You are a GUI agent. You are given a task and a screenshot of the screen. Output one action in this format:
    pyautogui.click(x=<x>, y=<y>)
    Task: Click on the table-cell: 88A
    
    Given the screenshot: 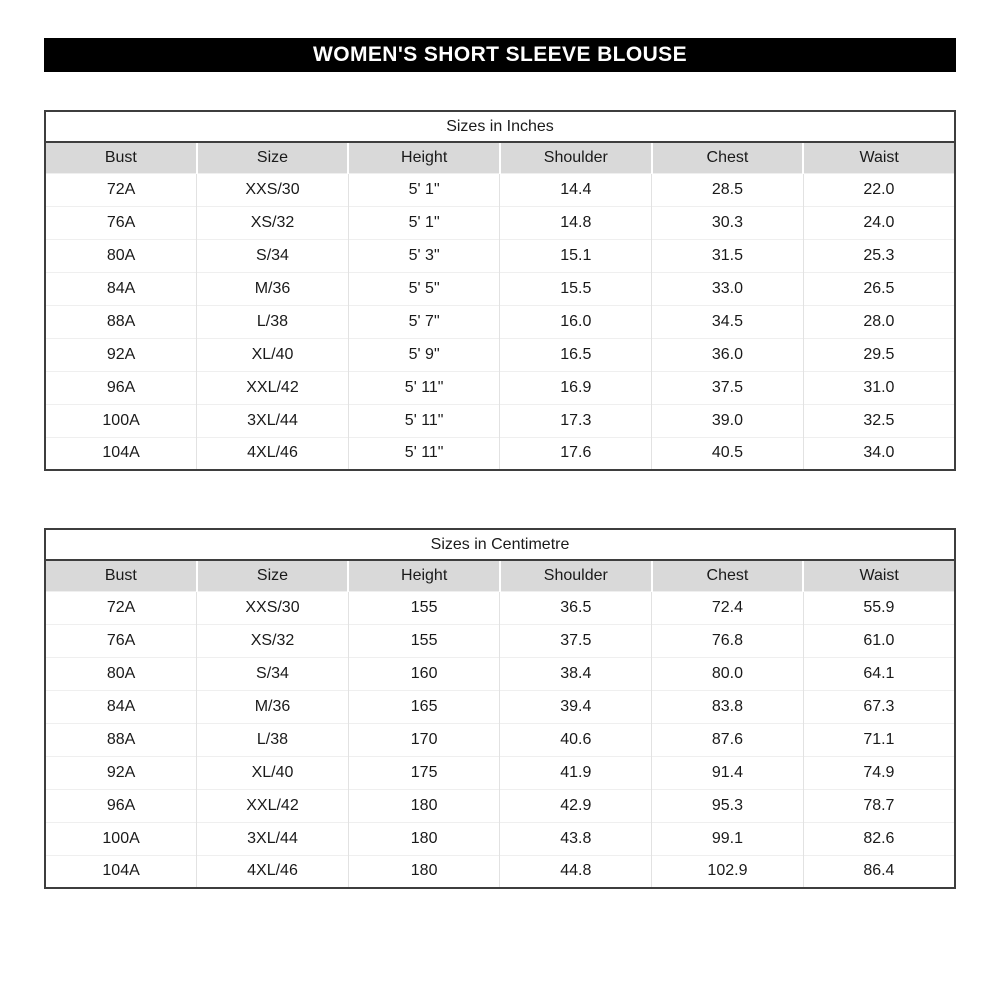 What is the action you would take?
    pyautogui.click(x=121, y=739)
    